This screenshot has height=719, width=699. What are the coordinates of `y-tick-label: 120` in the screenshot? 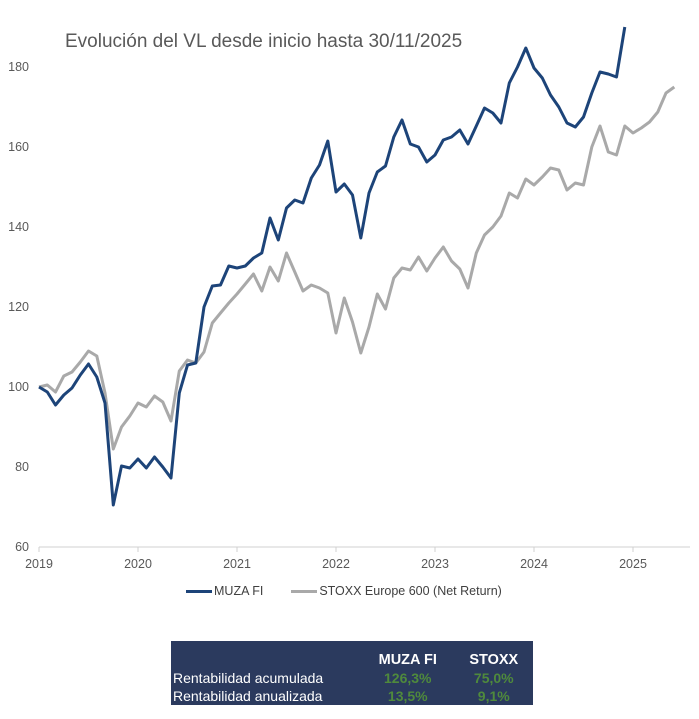 It's located at (18, 307).